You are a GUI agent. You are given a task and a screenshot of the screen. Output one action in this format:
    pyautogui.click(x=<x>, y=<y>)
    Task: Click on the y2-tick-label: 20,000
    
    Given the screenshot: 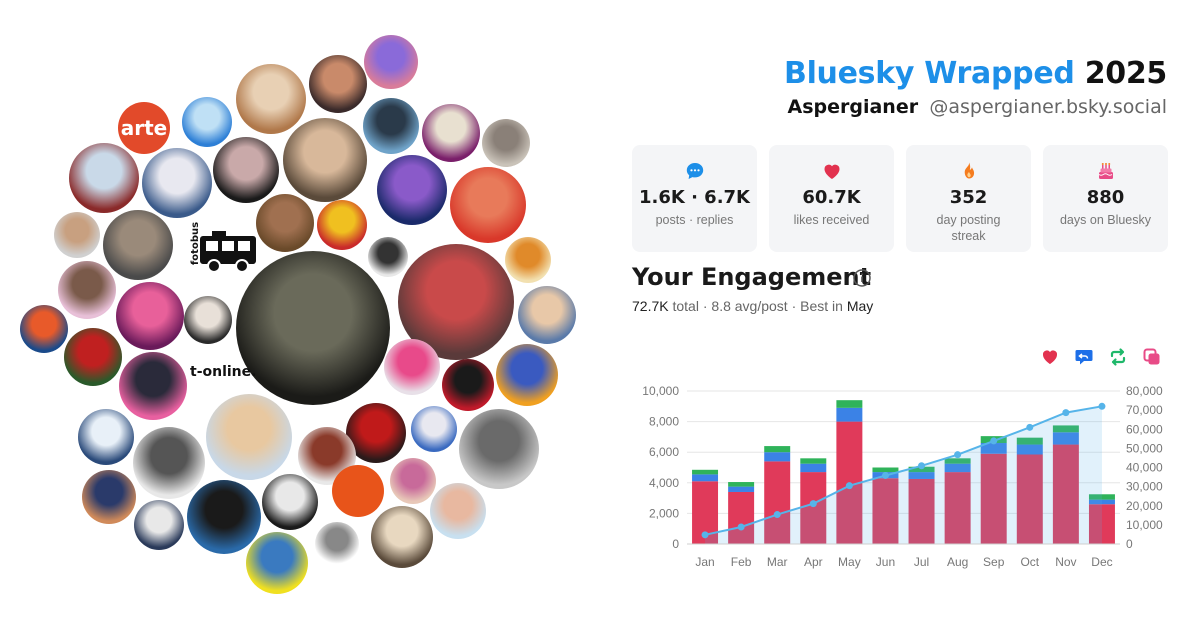 What is the action you would take?
    pyautogui.click(x=1144, y=506)
    